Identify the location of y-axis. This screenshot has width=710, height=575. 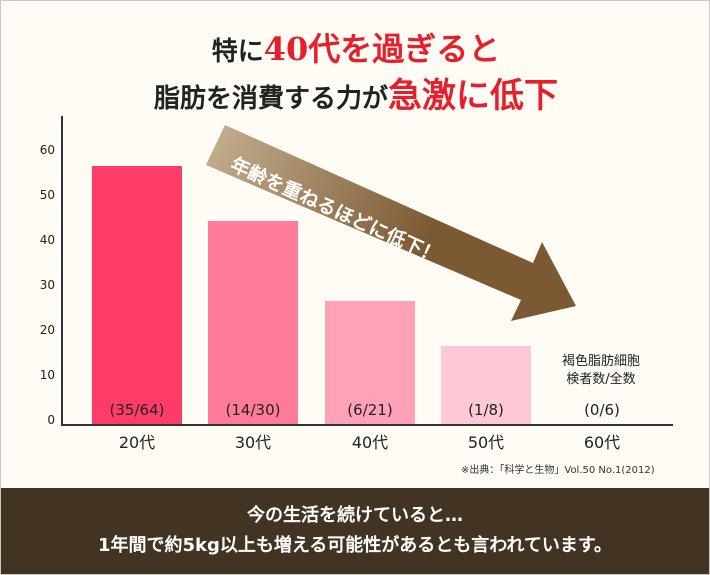
(62, 271).